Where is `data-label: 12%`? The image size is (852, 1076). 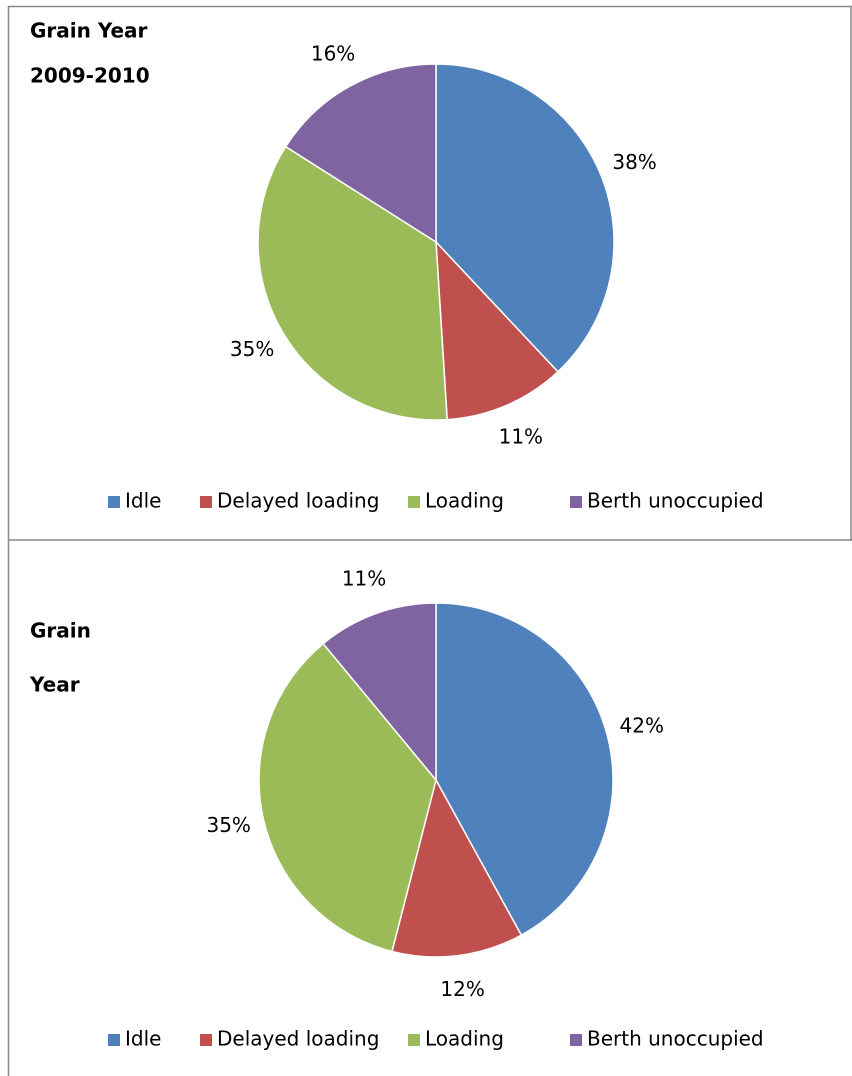
data-label: 12% is located at coordinates (462, 989).